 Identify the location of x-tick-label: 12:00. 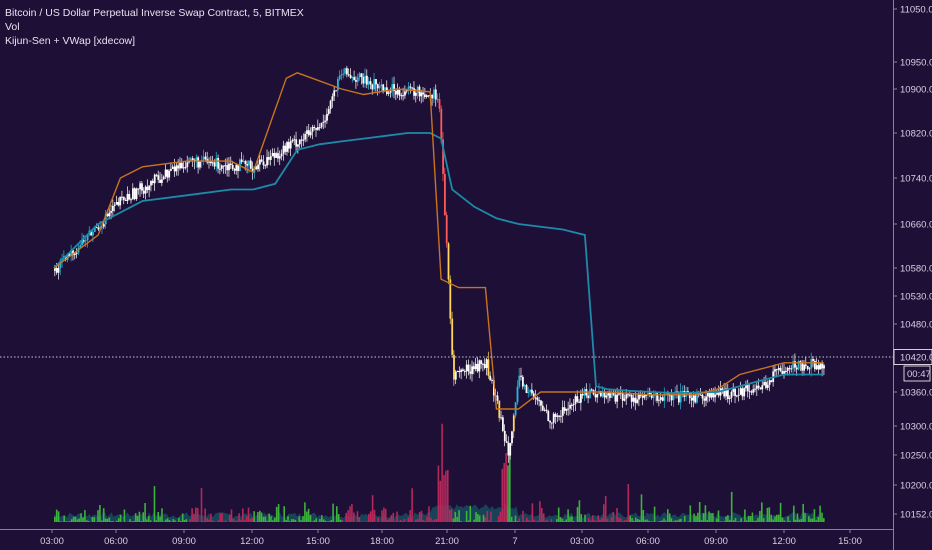
(252, 541).